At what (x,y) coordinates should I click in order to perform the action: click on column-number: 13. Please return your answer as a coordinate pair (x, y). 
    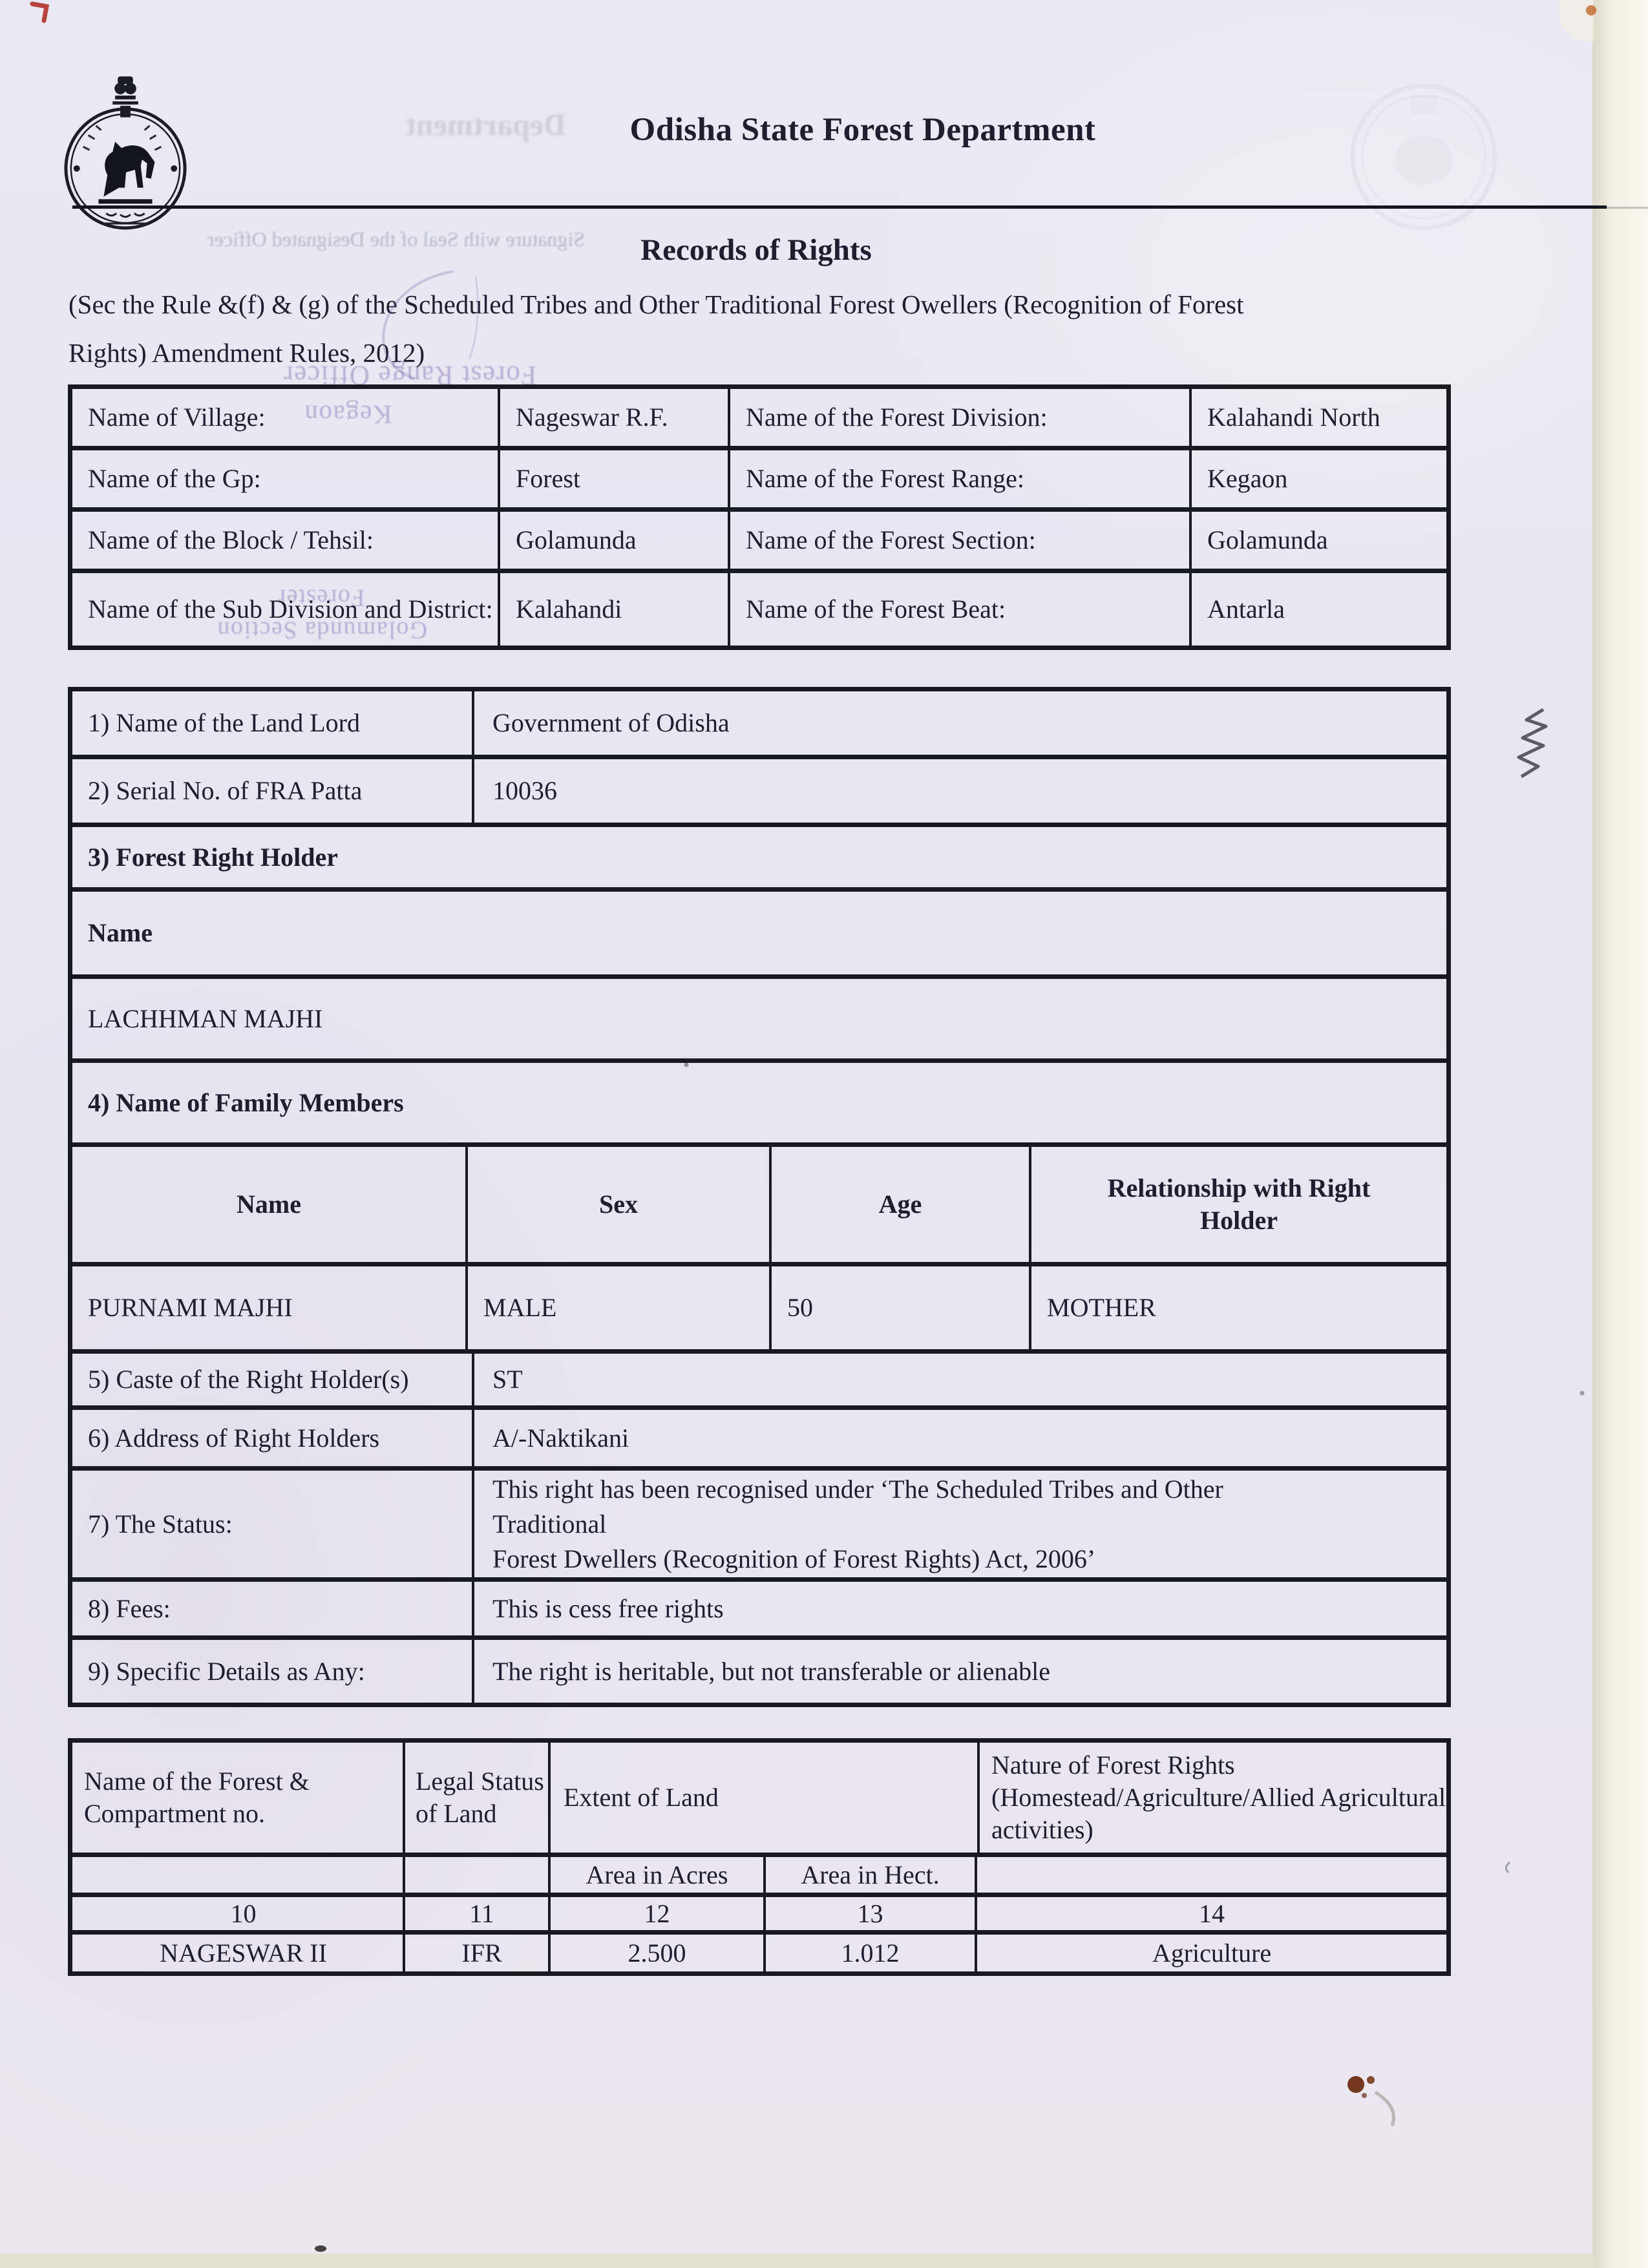
    Looking at the image, I should click on (871, 1914).